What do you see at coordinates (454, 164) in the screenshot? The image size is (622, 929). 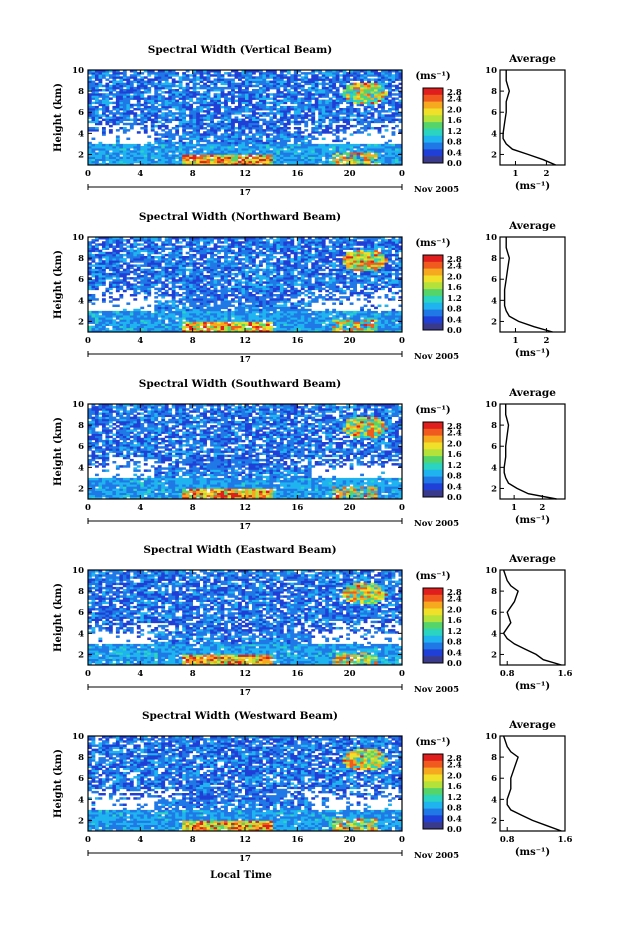 I see `colorbar-tick-label: 0.0` at bounding box center [454, 164].